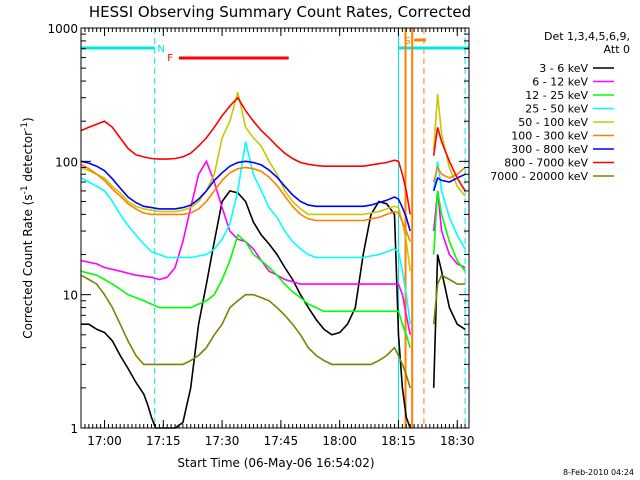 This screenshot has height=480, width=640. I want to click on y-axis-label-end: ), so click(28, 119).